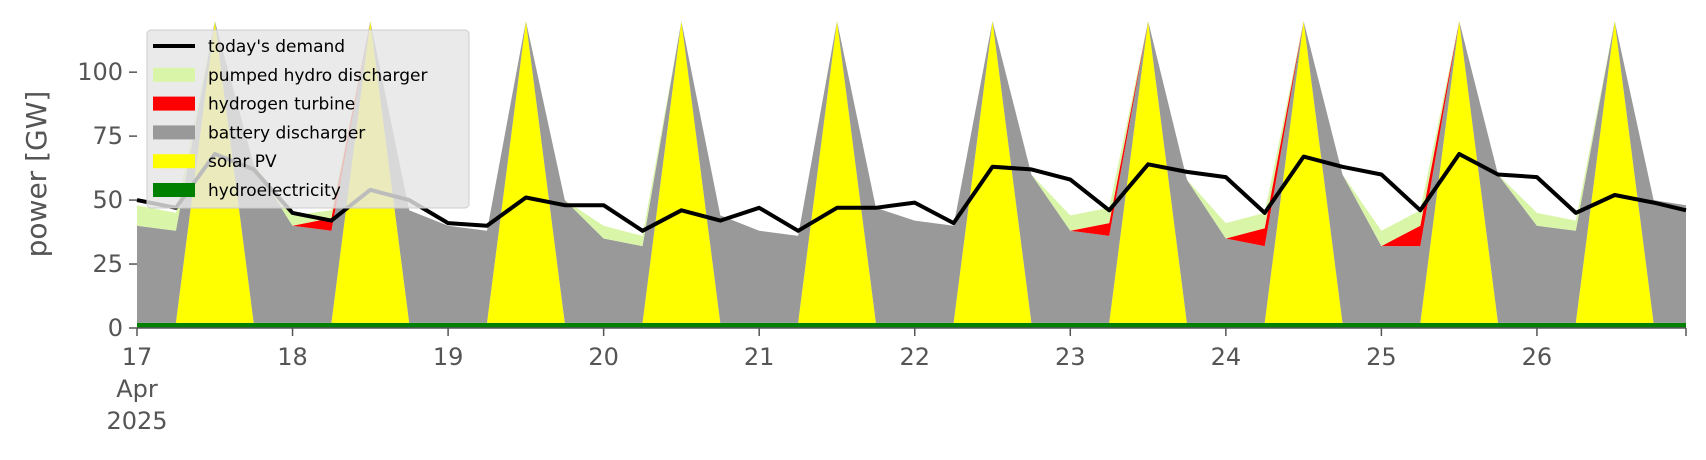 Image resolution: width=1706 pixels, height=460 pixels. Describe the element at coordinates (1537, 357) in the screenshot. I see `x-tick-label: 26` at that location.